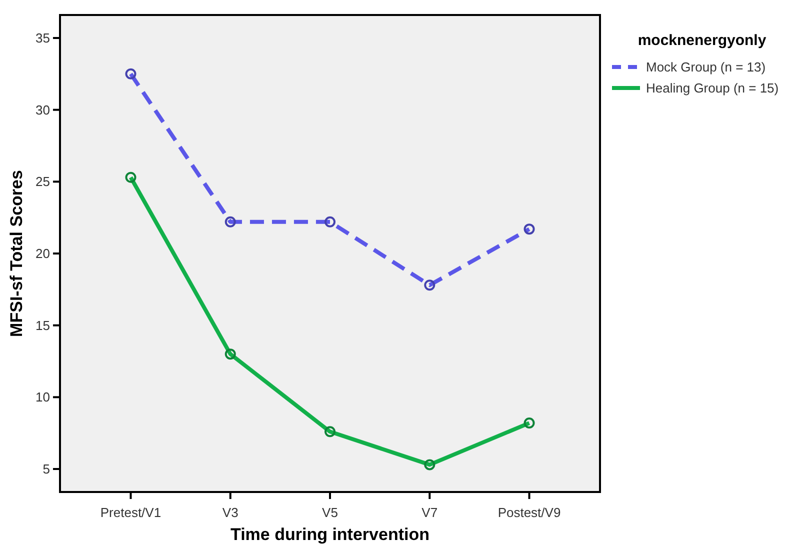  I want to click on y-tick-label: 20, so click(43, 254).